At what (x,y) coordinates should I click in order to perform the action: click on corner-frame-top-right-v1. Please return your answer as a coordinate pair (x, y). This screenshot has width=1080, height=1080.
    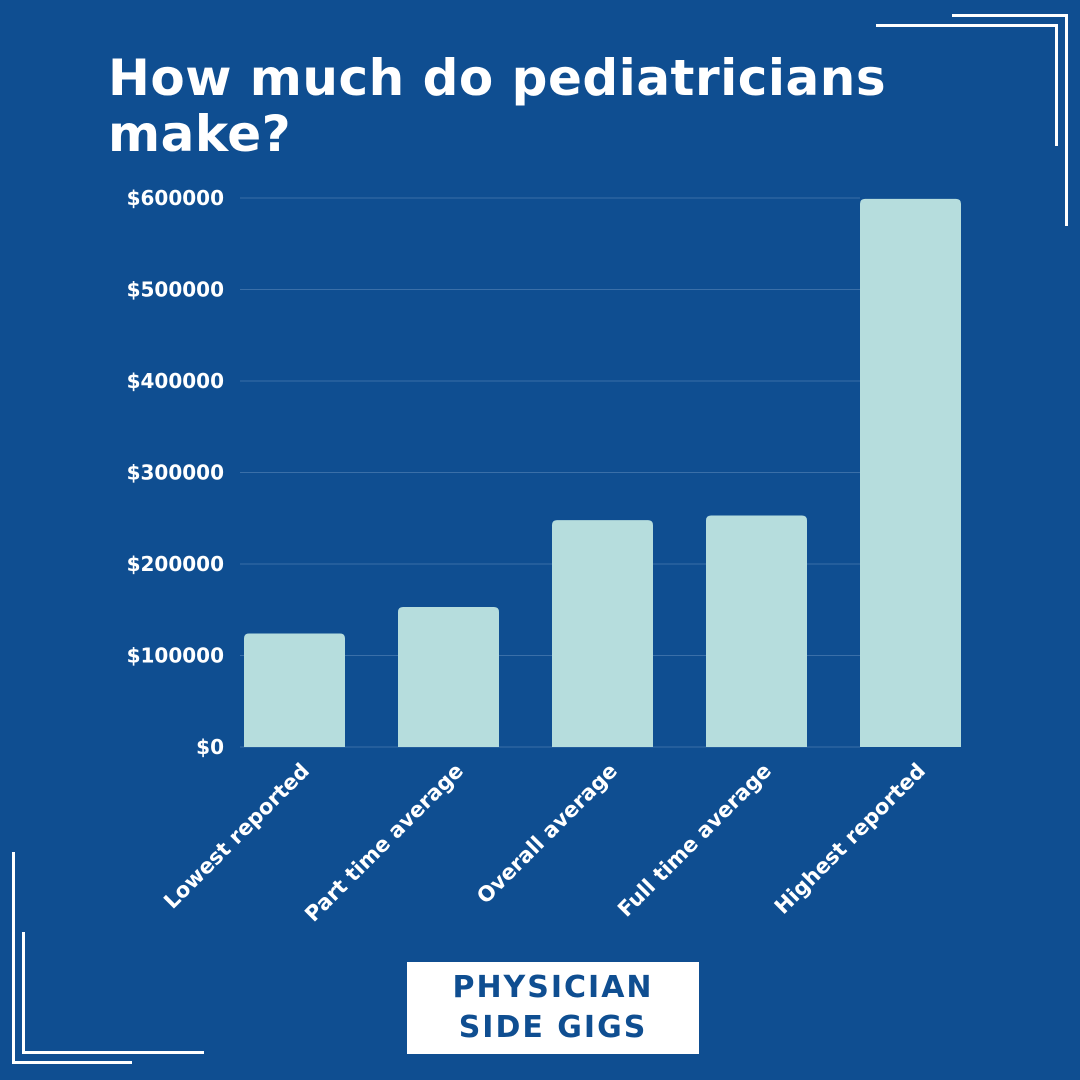
    Looking at the image, I should click on (1056, 85).